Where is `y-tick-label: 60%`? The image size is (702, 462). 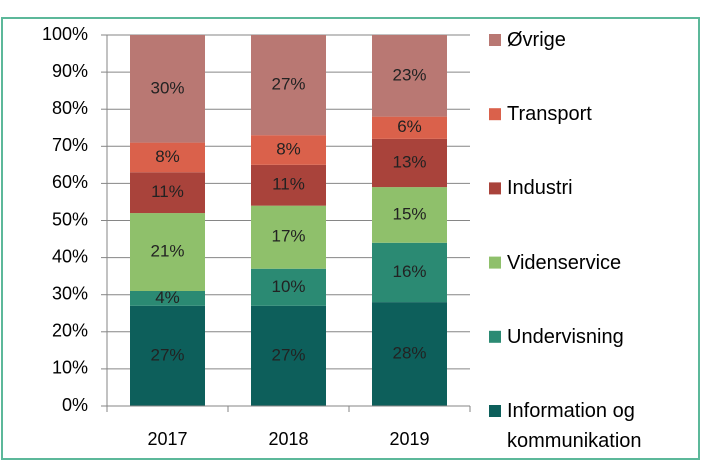 y-tick-label: 60% is located at coordinates (70, 182).